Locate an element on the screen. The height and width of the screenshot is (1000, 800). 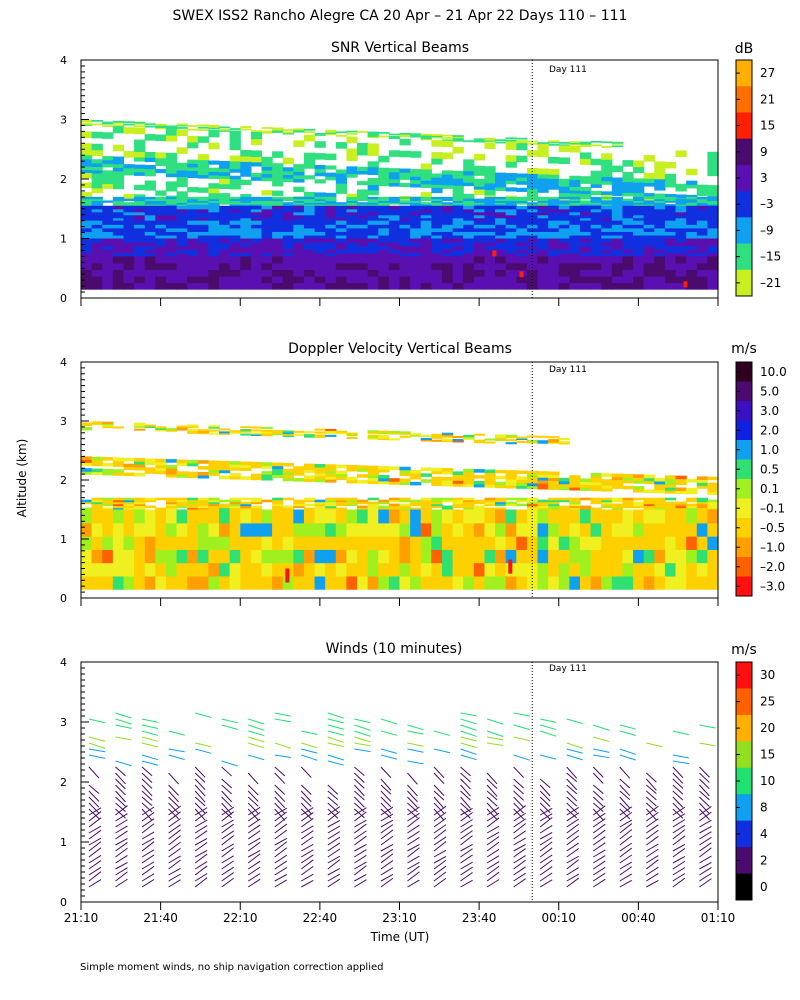
colorbar-label: 3.0 is located at coordinates (769, 411).